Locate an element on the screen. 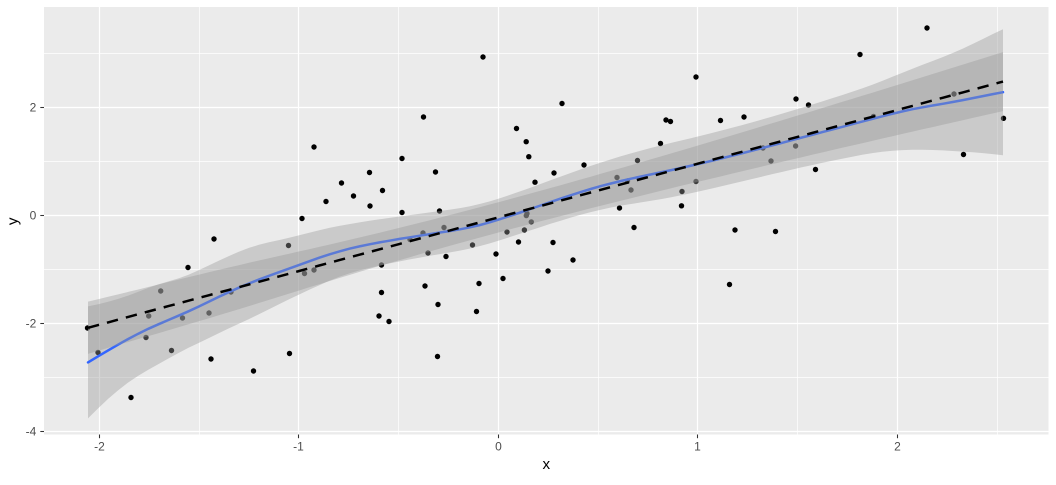  svg-text: -4 is located at coordinates (31, 432).